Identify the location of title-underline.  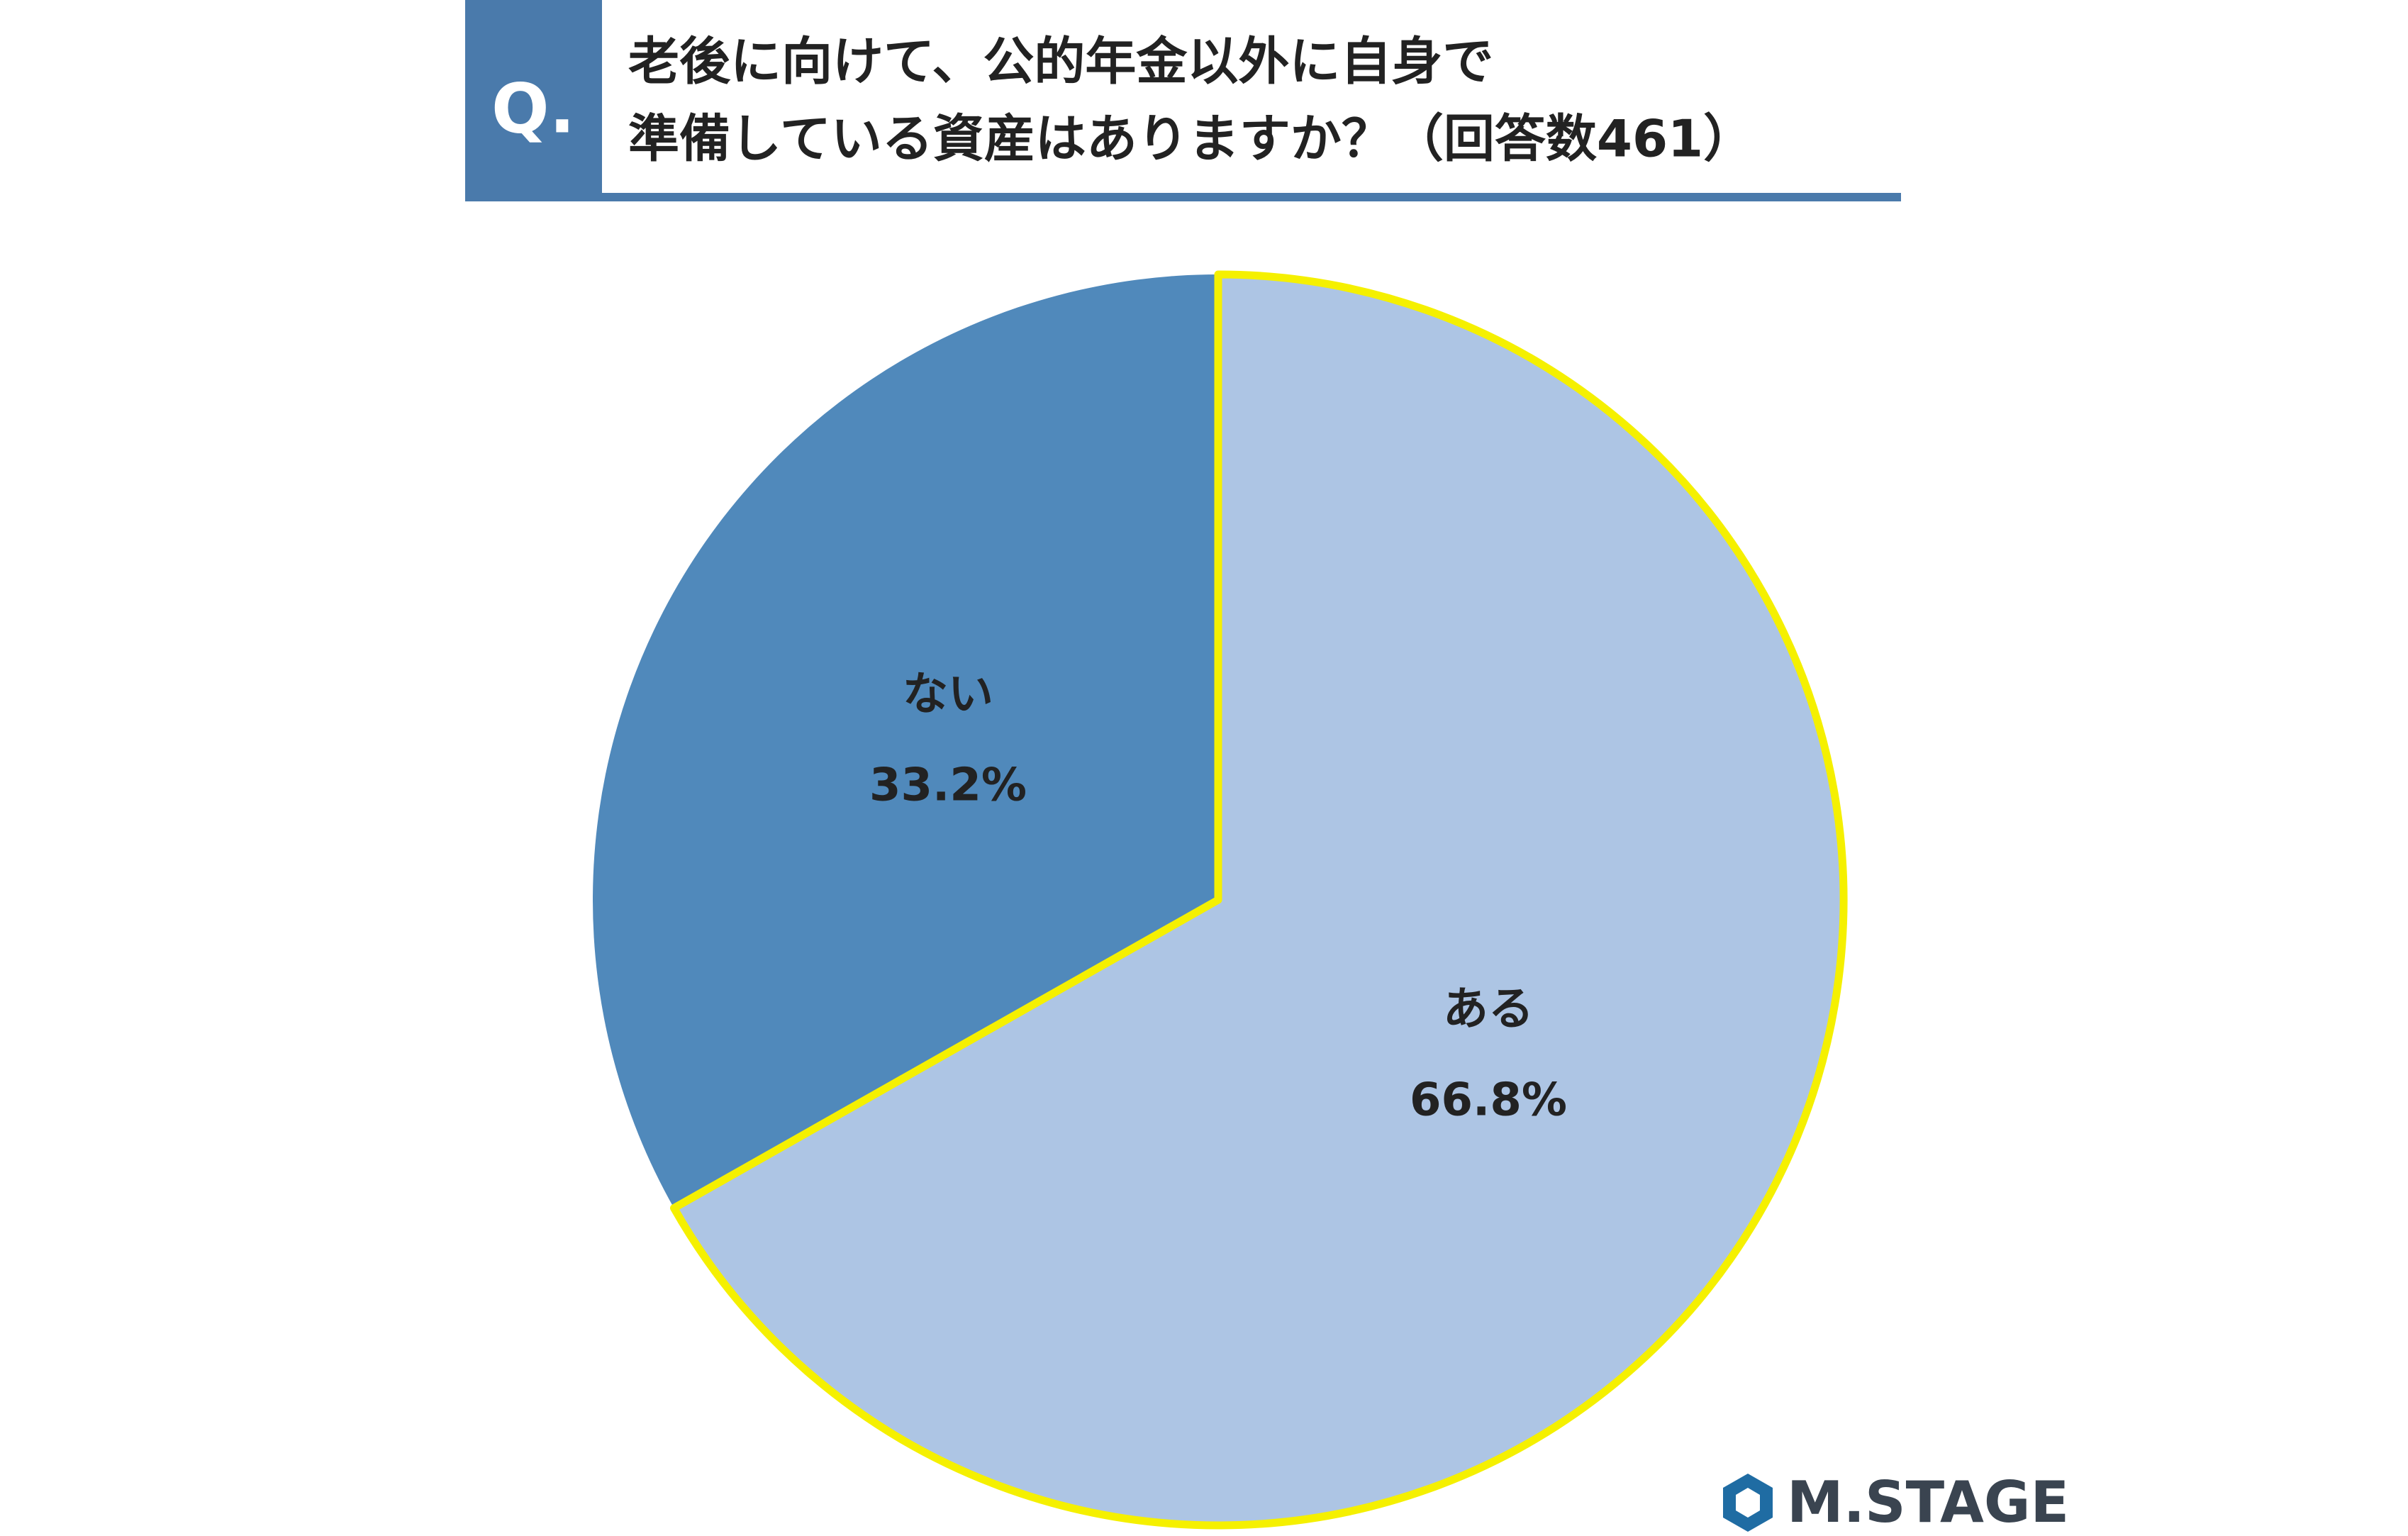
(1251, 197).